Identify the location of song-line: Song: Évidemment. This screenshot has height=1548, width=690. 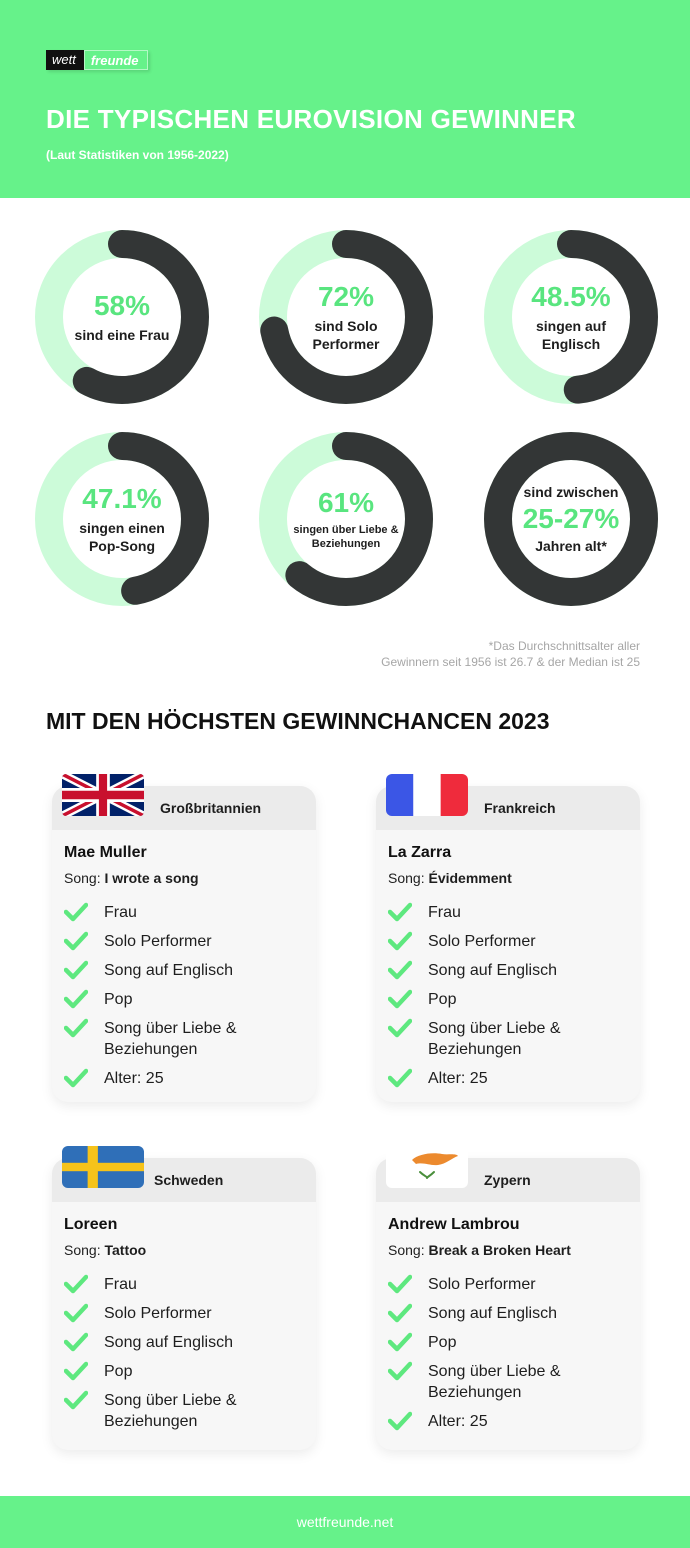
(450, 878).